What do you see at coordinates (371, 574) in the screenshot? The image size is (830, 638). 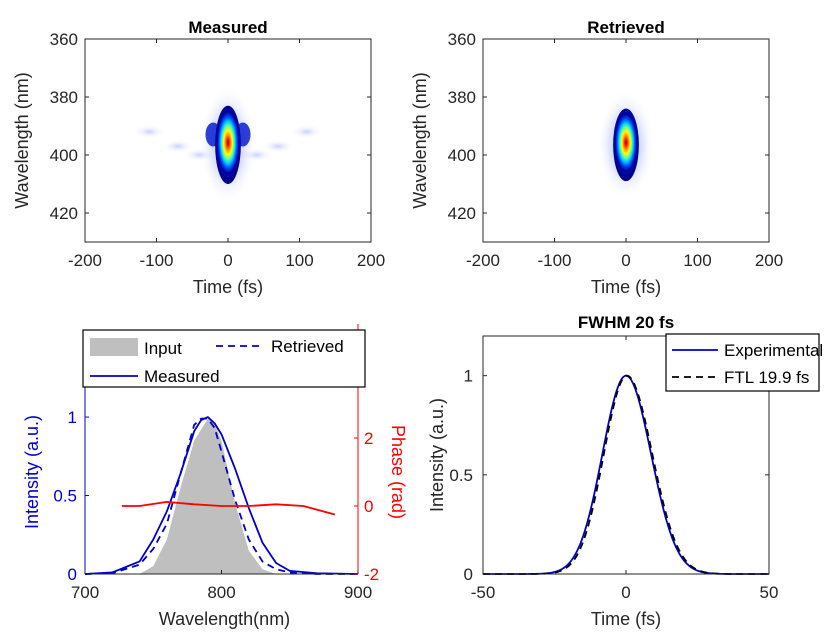 I see `y-right-tick-label: -2` at bounding box center [371, 574].